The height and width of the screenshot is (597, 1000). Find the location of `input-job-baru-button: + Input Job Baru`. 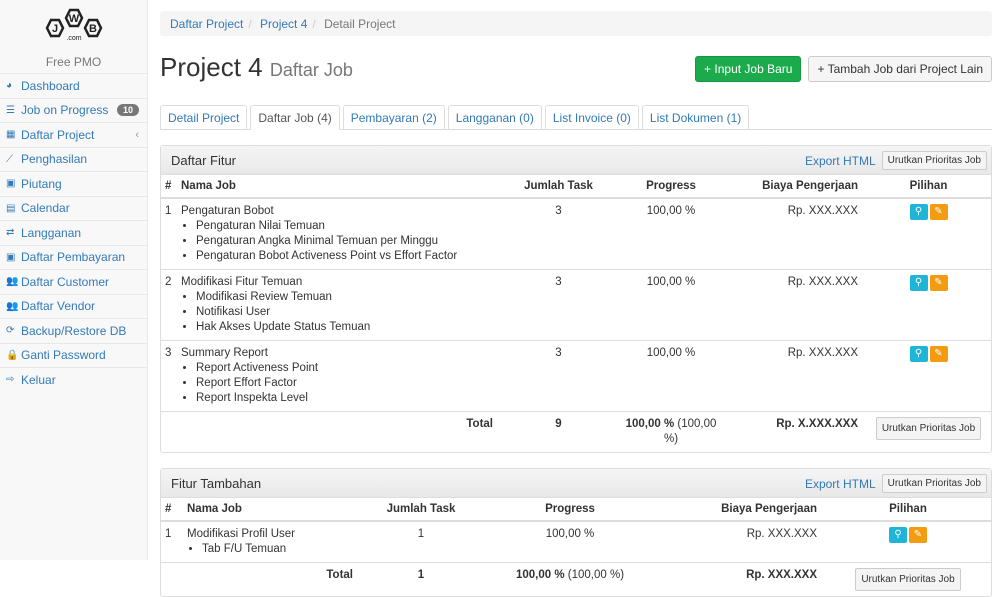

input-job-baru-button: + Input Job Baru is located at coordinates (748, 69).